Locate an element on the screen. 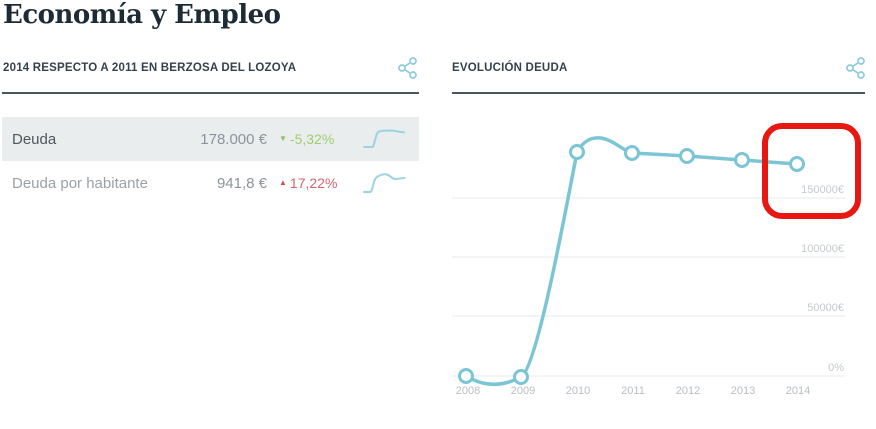 The width and height of the screenshot is (876, 429). point-2011 is located at coordinates (632, 153).